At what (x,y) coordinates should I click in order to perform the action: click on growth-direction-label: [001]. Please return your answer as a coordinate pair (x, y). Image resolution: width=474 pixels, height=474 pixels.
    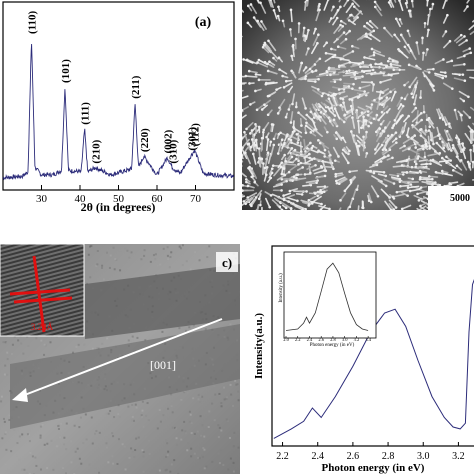
    Looking at the image, I should click on (163, 365).